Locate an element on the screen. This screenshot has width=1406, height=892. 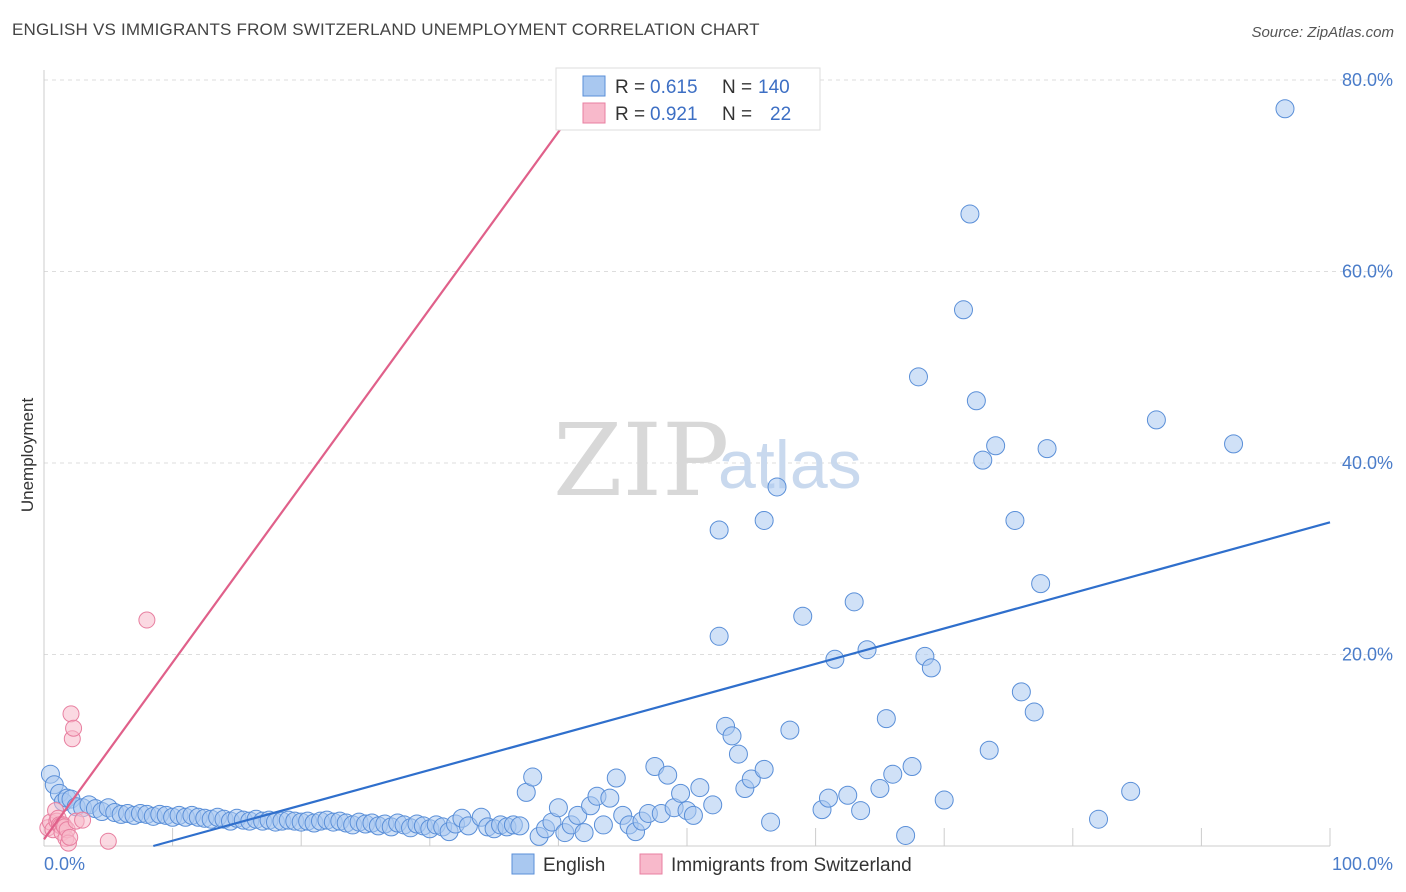
swiss-stat-swatch is located at coordinates (594, 113).